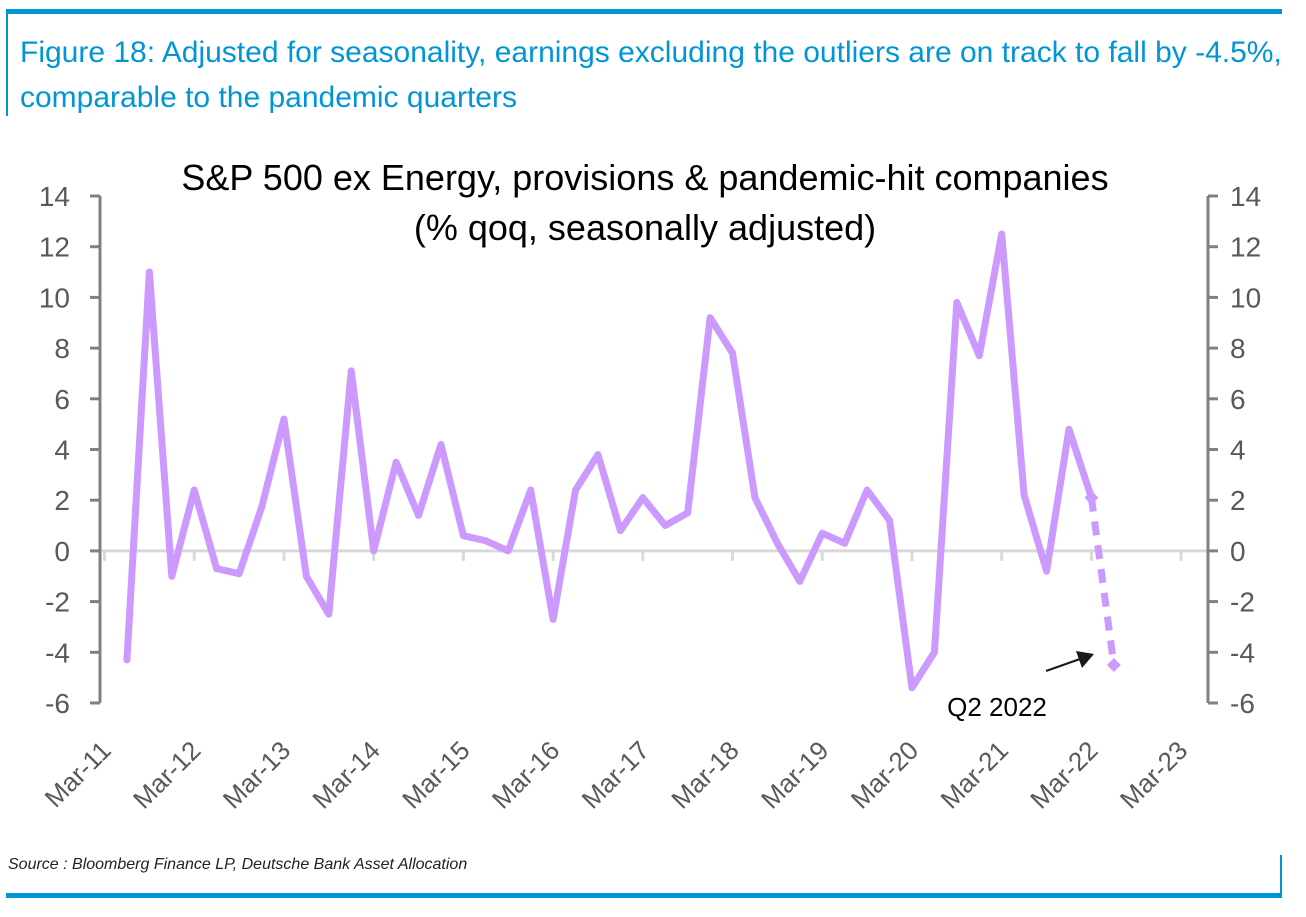  What do you see at coordinates (62, 500) in the screenshot?
I see `left-y-tick-label: 2` at bounding box center [62, 500].